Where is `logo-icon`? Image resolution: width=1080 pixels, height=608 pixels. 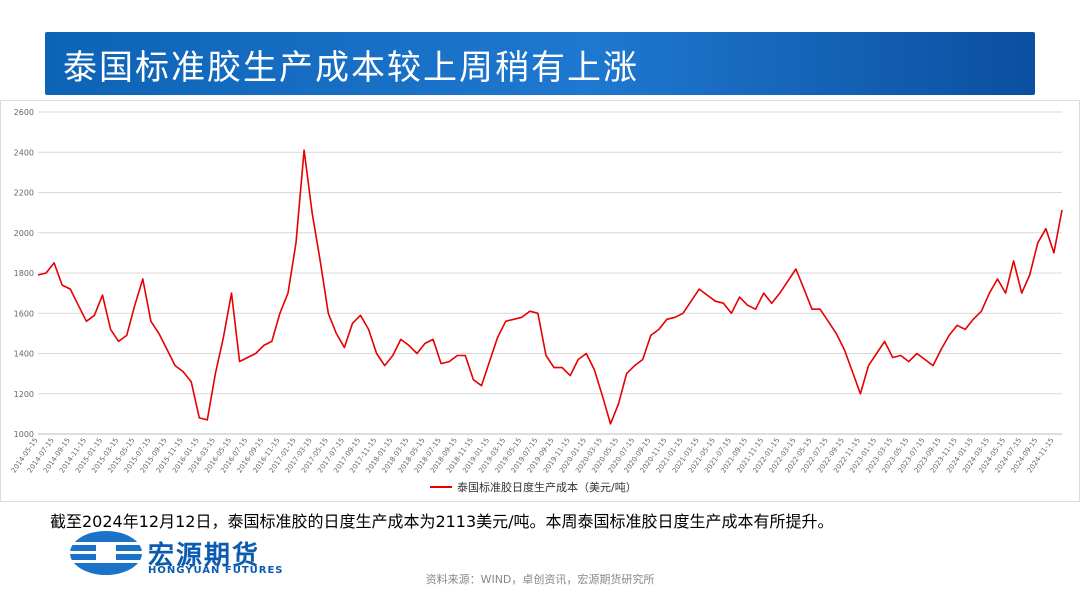
logo-icon is located at coordinates (106, 553).